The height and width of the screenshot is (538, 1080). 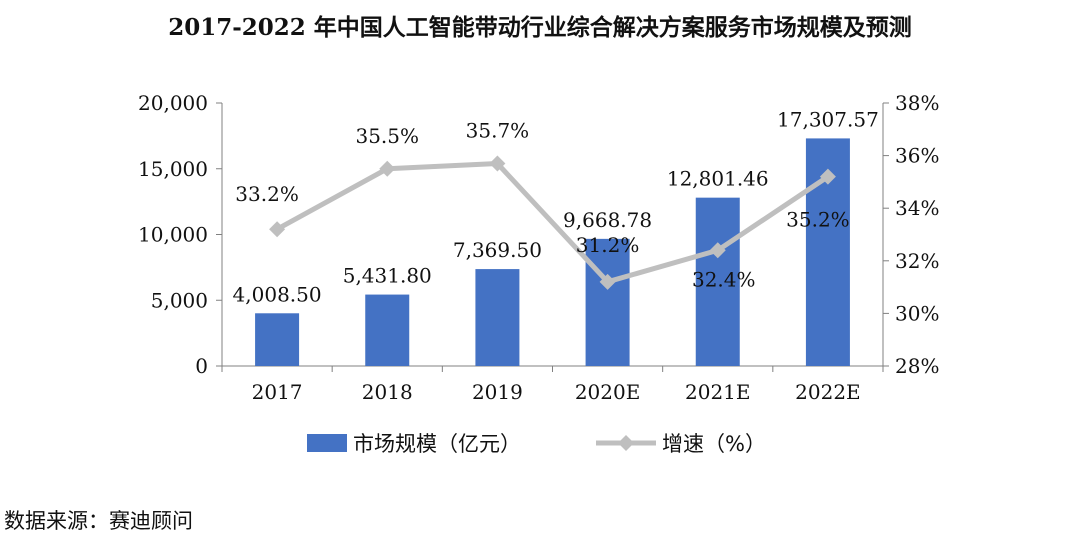 I want to click on growth-polyline, so click(x=552, y=222).